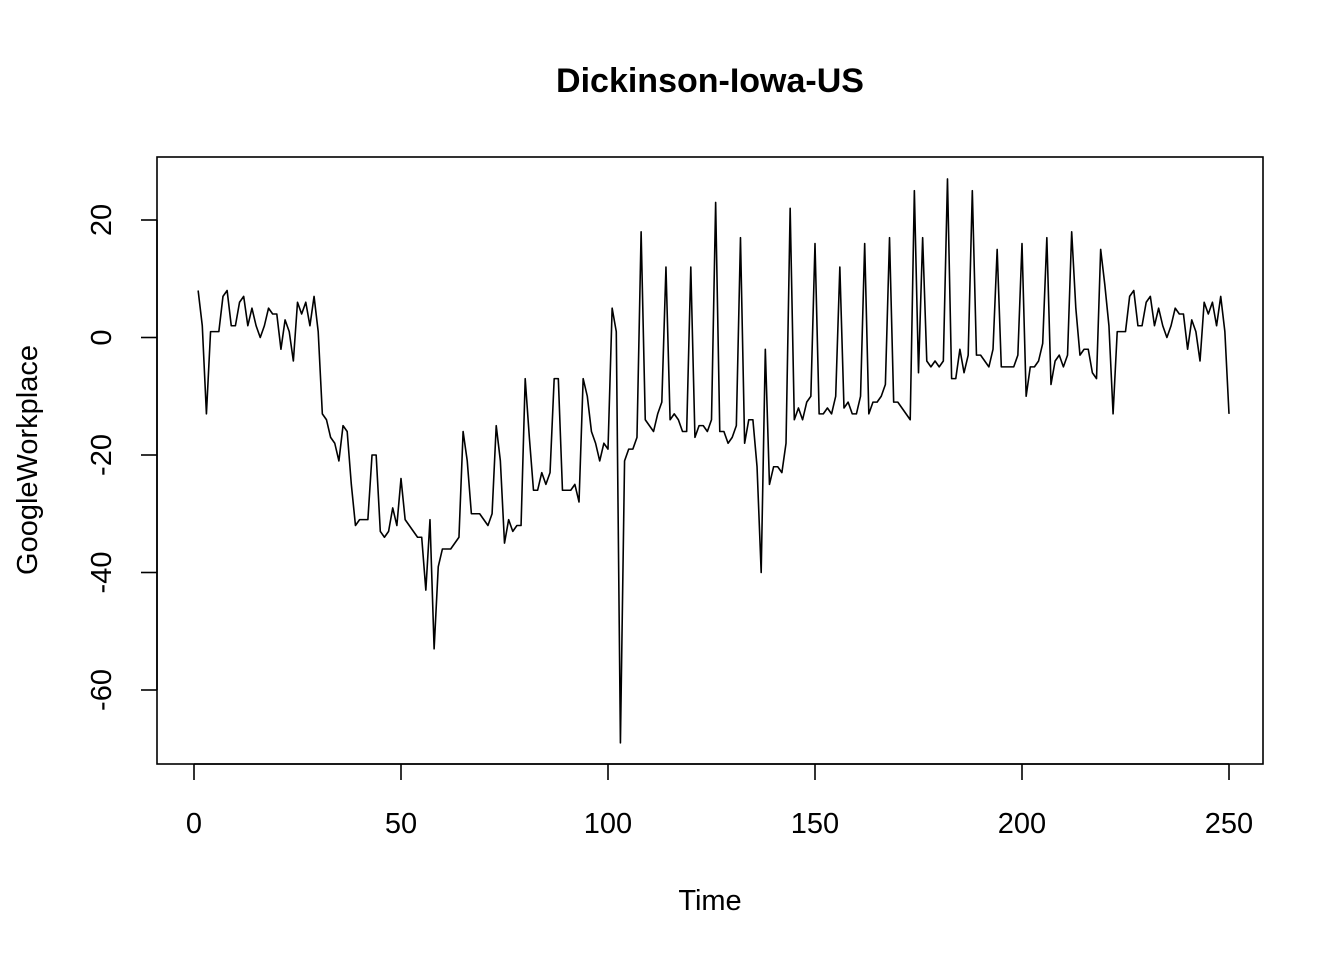 The width and height of the screenshot is (1344, 960). I want to click on x-tick-label: 50, so click(401, 824).